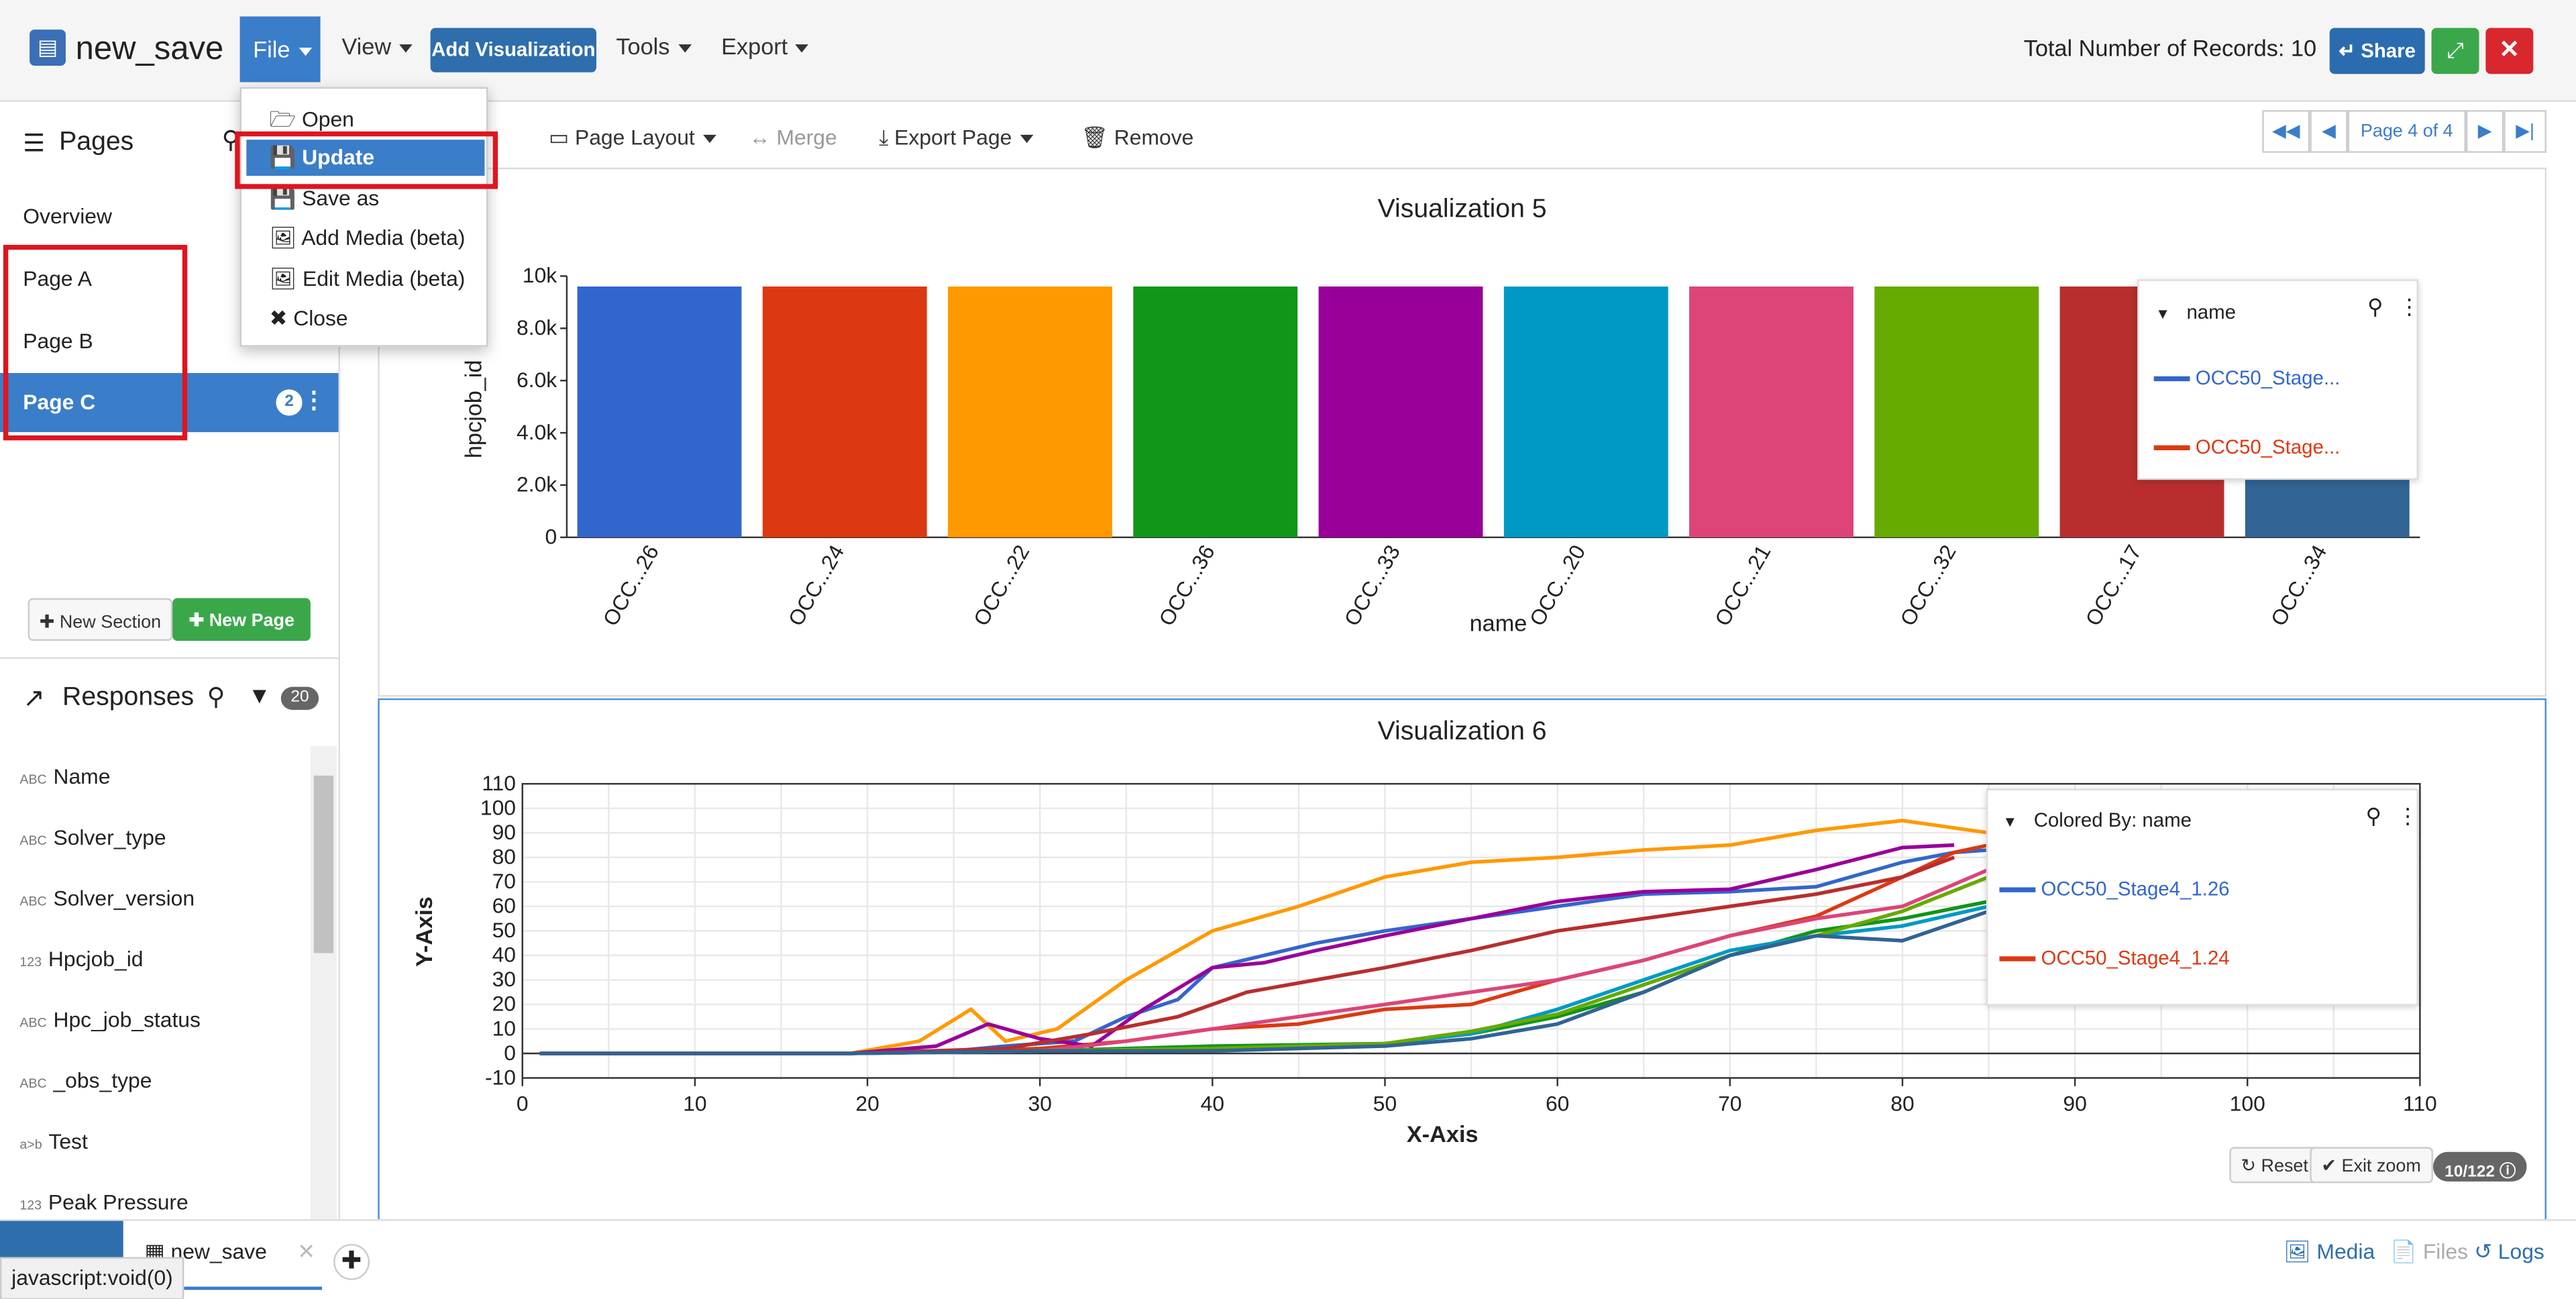 Image resolution: width=2576 pixels, height=1299 pixels. Describe the element at coordinates (328, 120) in the screenshot. I see `open-label: Open` at that location.